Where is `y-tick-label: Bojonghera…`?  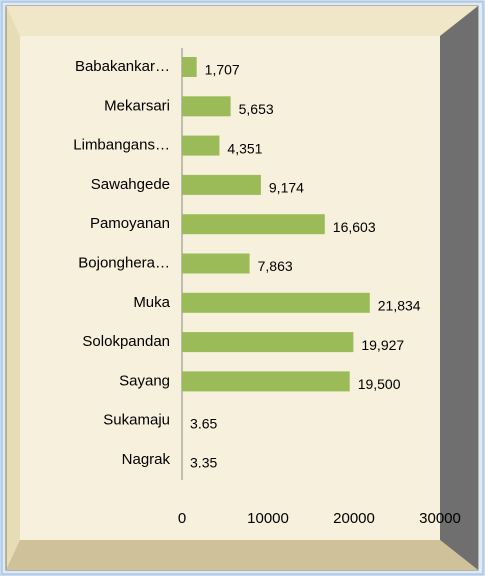
y-tick-label: Bojonghera… is located at coordinates (124, 262).